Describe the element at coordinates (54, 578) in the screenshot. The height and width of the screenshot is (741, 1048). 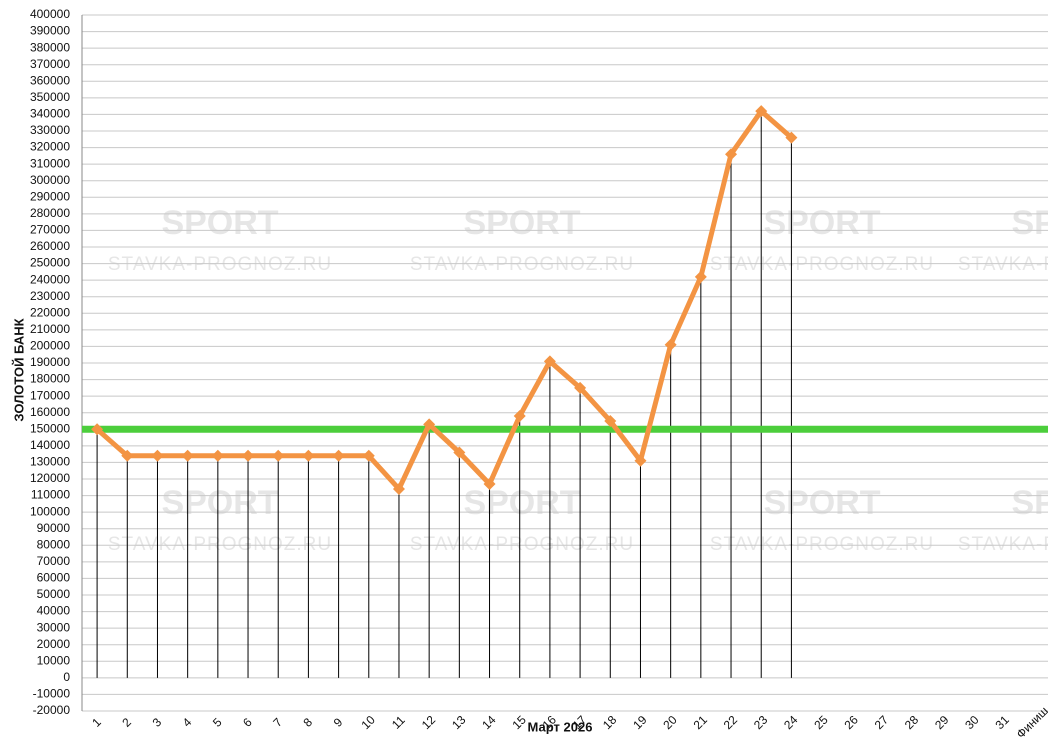
I see `y-tick-label: 60000` at that location.